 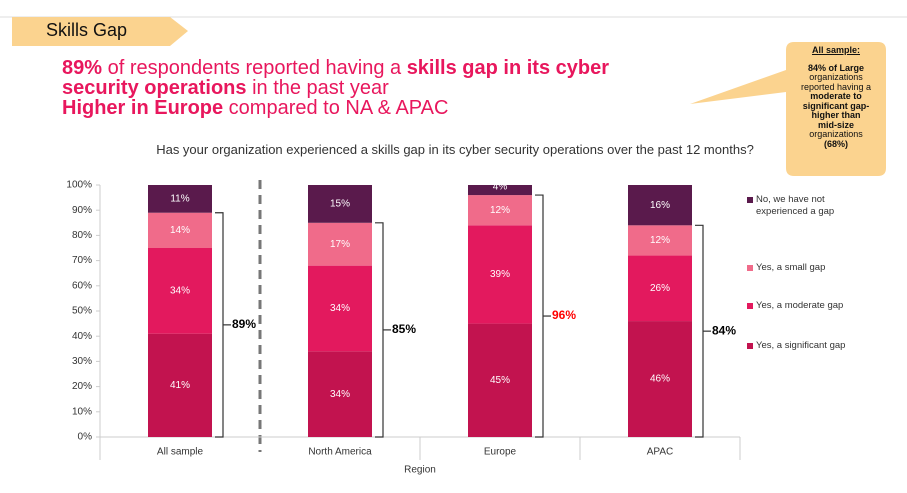 What do you see at coordinates (795, 205) in the screenshot?
I see `legend-label: No, we have not experienced a gap` at bounding box center [795, 205].